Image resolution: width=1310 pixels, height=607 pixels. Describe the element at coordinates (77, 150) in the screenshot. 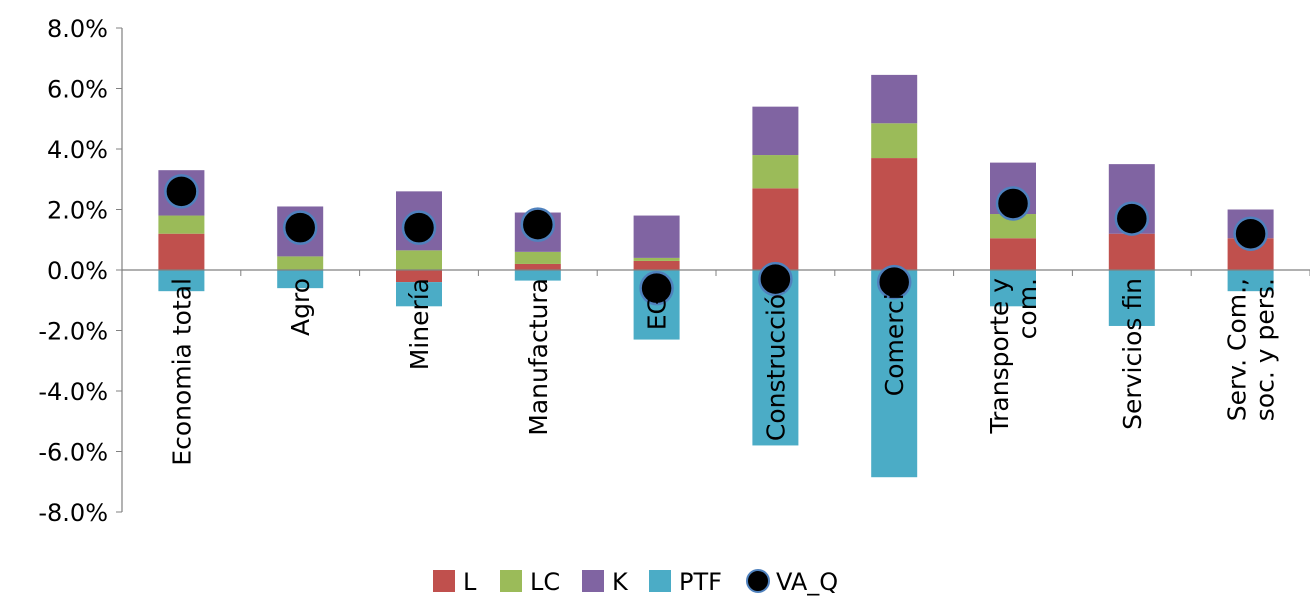

I see `y-tick-label: 4.0%` at that location.